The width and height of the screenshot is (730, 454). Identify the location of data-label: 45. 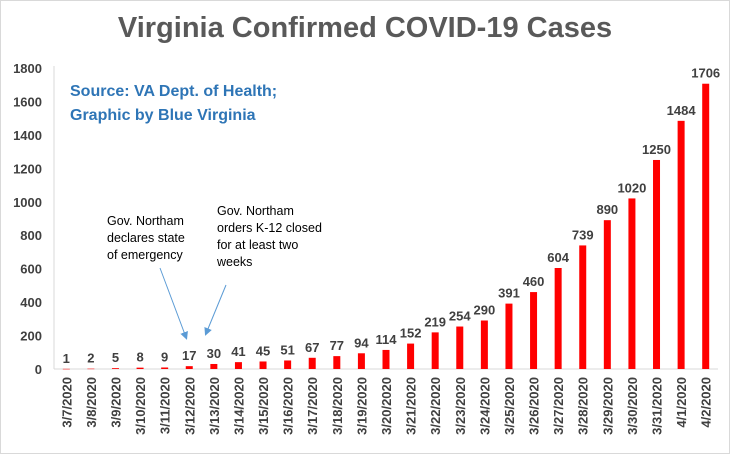
(263, 350).